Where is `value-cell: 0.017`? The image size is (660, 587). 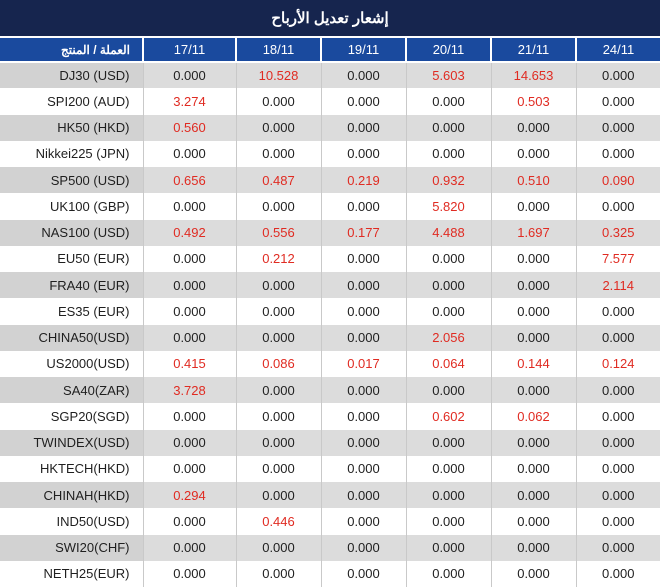
value-cell: 0.017 is located at coordinates (364, 363).